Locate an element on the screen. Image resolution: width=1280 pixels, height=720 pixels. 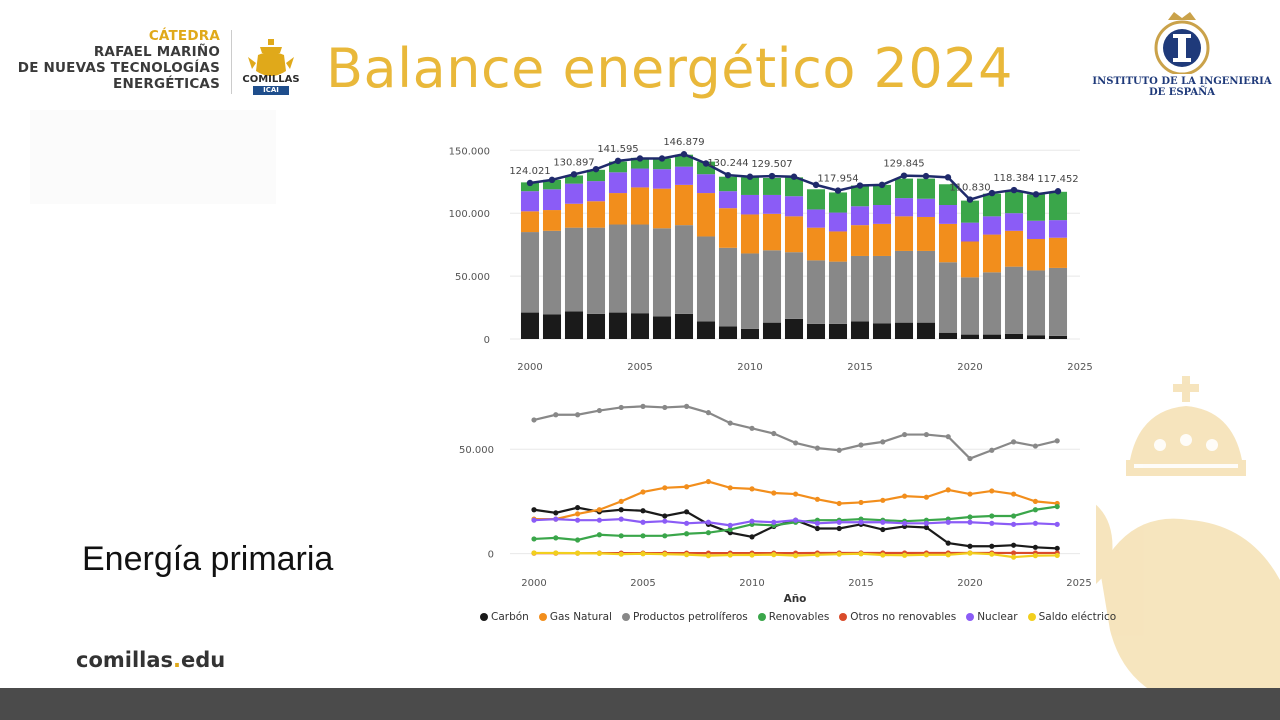
legend-label: Productos petrolíferos is located at coordinates (690, 617).